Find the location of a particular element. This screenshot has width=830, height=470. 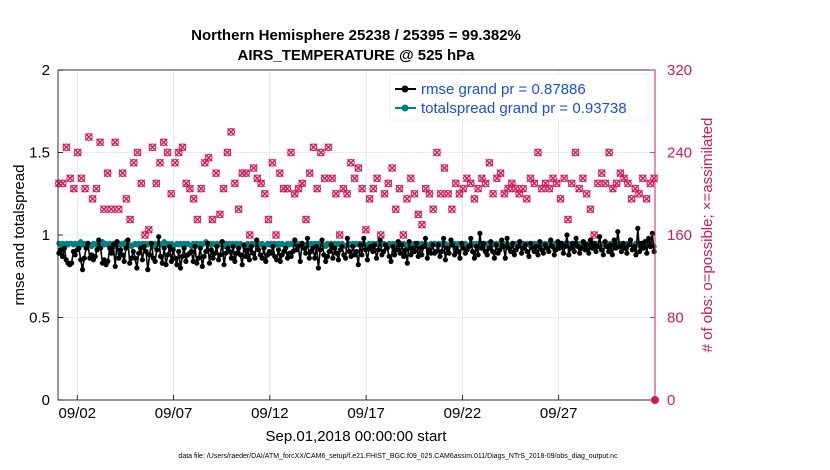

x-axis: 09/02 09/07 09/12 09/17 09/22 09/27 is located at coordinates (317, 408).